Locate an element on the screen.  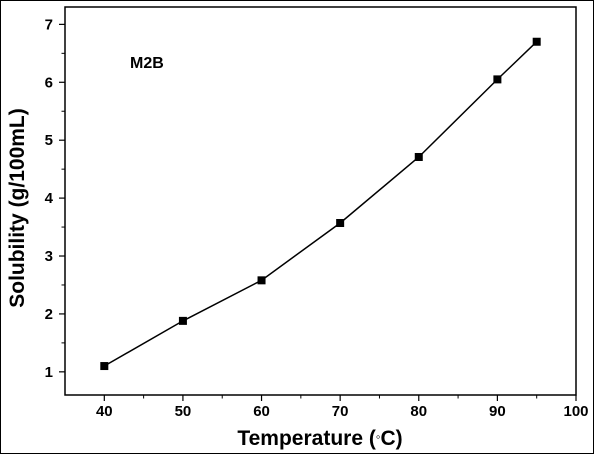
x-tick-label: 50 is located at coordinates (183, 411).